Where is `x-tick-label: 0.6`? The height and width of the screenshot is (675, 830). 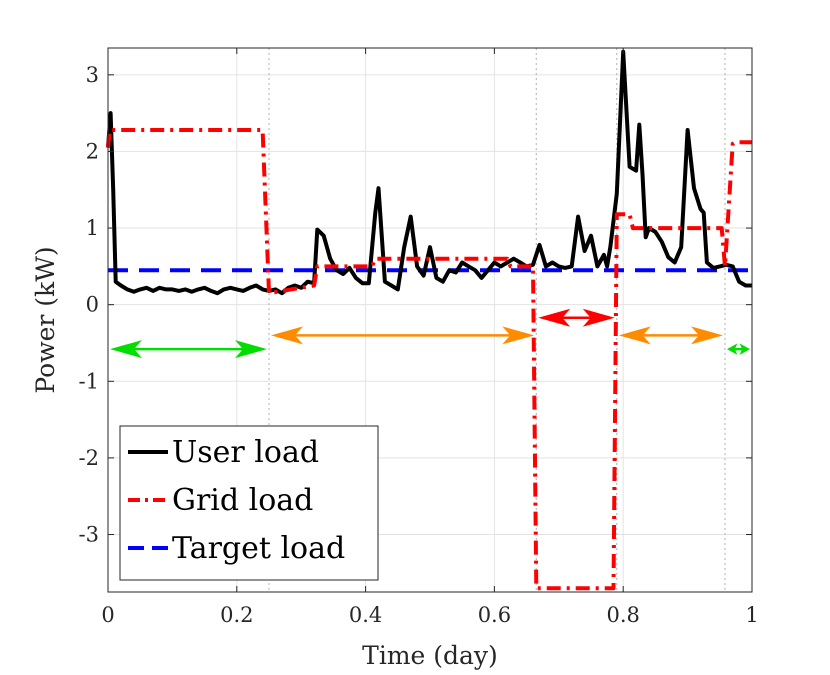
x-tick-label: 0.6 is located at coordinates (494, 615).